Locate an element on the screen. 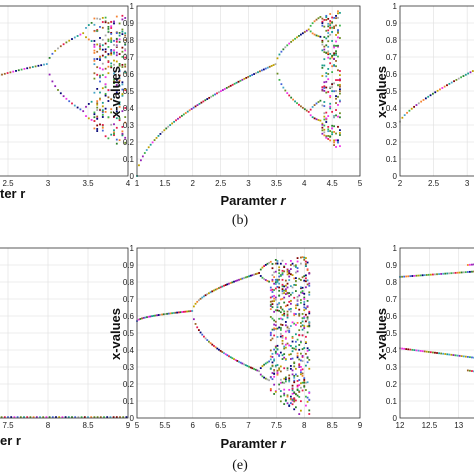 The width and height of the screenshot is (474, 474). y-tick-label: 0.1 is located at coordinates (129, 159).